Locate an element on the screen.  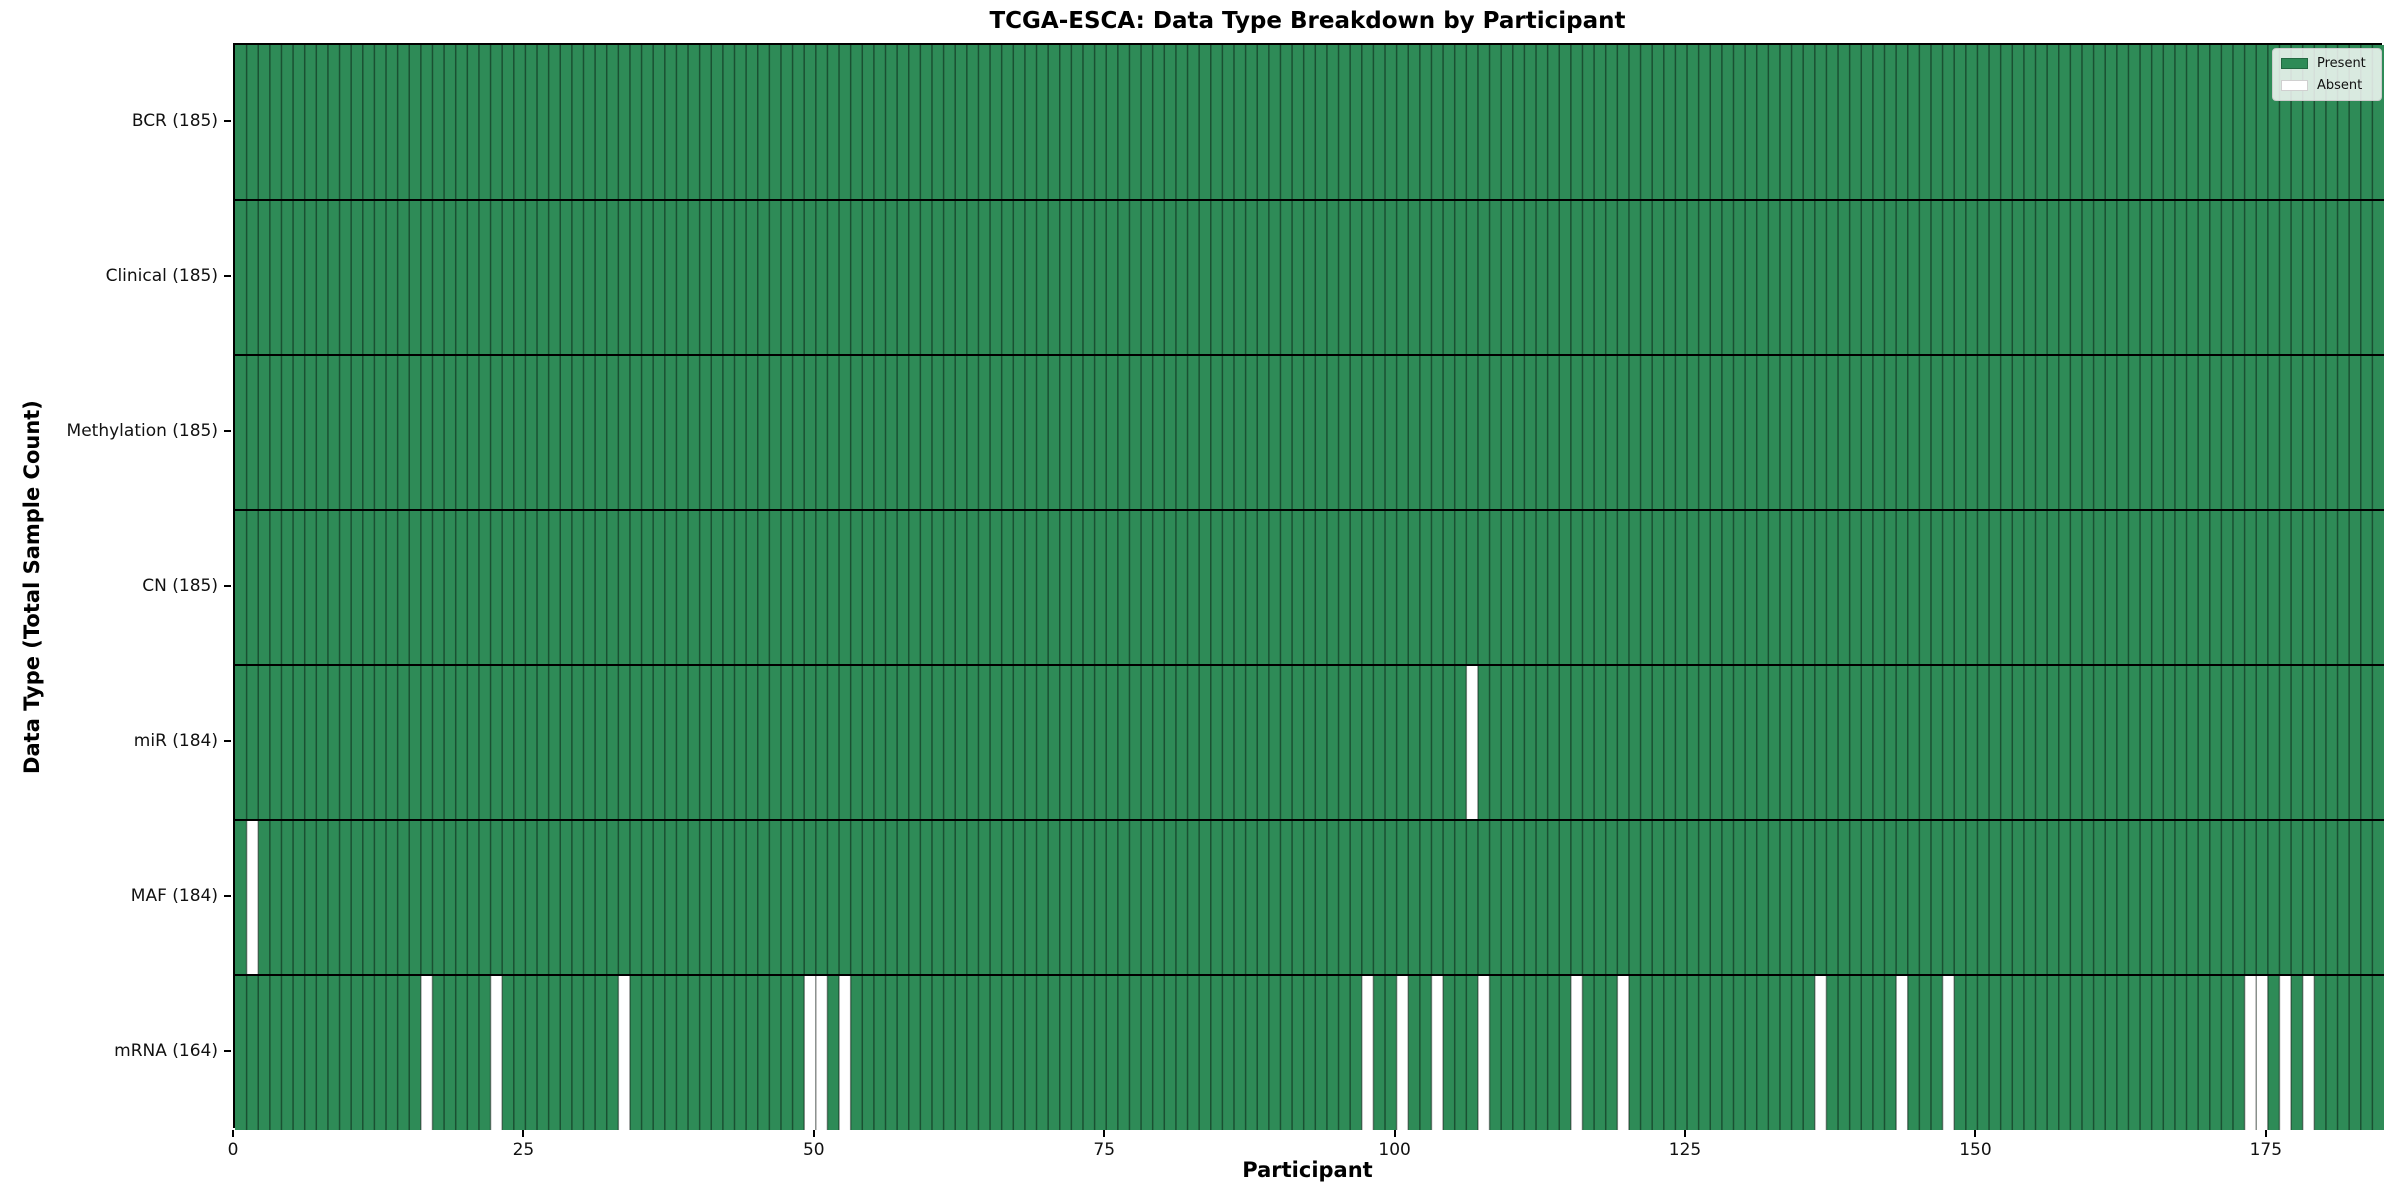
y-tick-label: MAF (184) is located at coordinates (174, 895).